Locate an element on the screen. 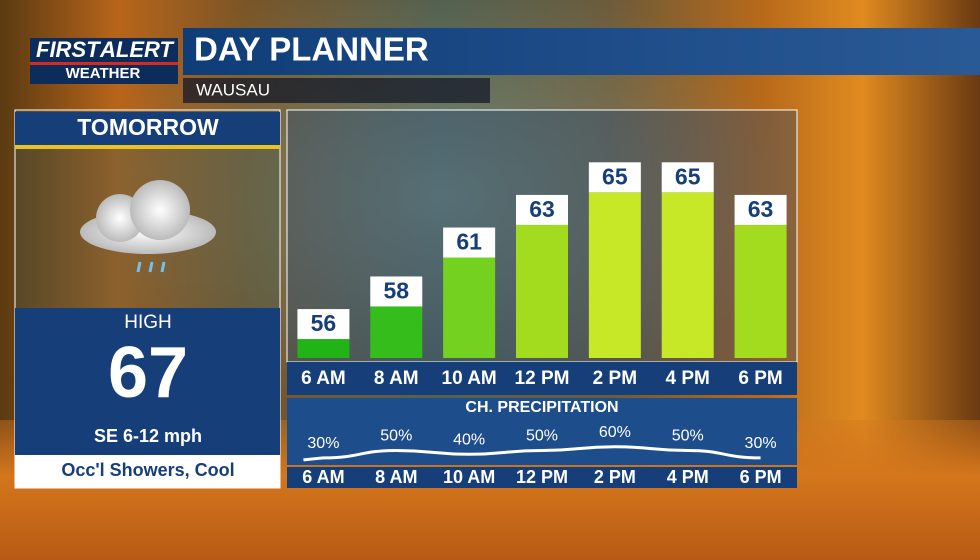 The image size is (980, 560). logo-box is located at coordinates (104, 61).